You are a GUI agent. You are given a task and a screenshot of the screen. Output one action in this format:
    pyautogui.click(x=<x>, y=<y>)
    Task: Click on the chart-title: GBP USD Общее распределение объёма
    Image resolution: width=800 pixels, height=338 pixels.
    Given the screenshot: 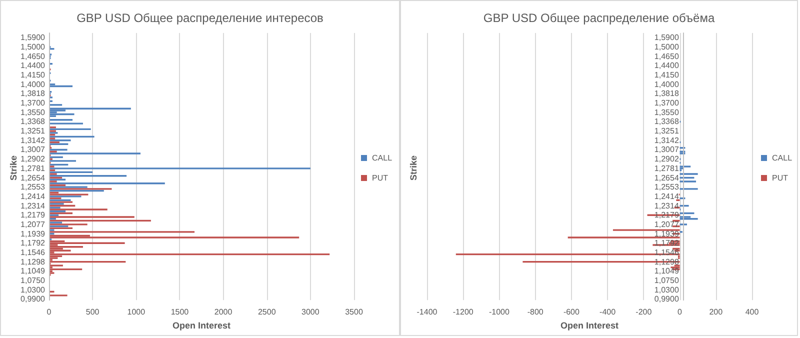 What is the action you would take?
    pyautogui.click(x=599, y=18)
    